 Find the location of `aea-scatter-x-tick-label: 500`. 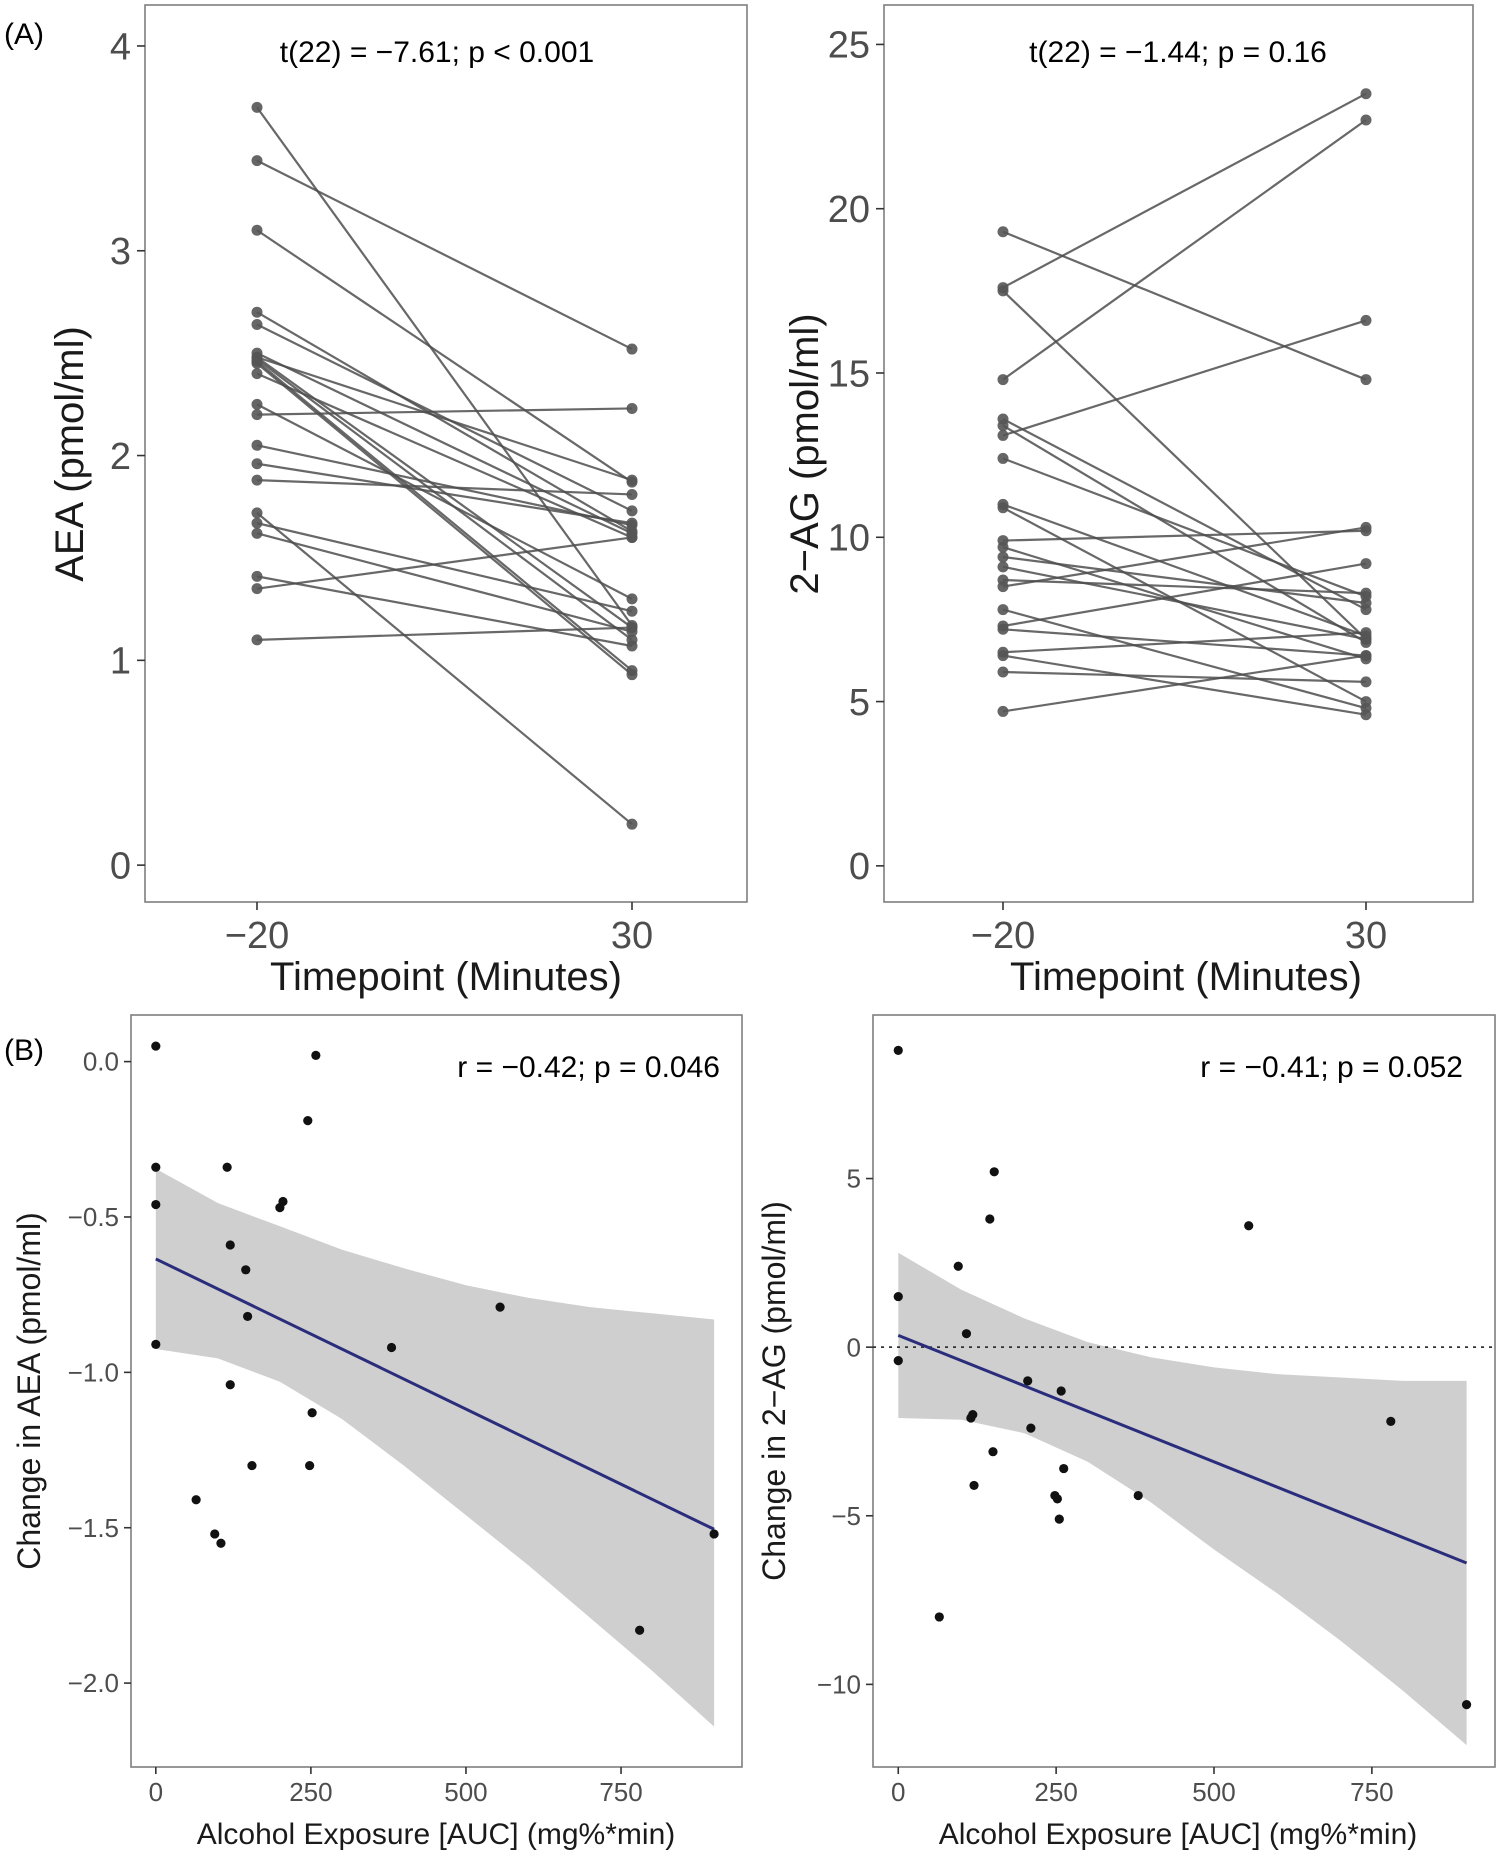

aea-scatter-x-tick-label: 500 is located at coordinates (465, 1792).